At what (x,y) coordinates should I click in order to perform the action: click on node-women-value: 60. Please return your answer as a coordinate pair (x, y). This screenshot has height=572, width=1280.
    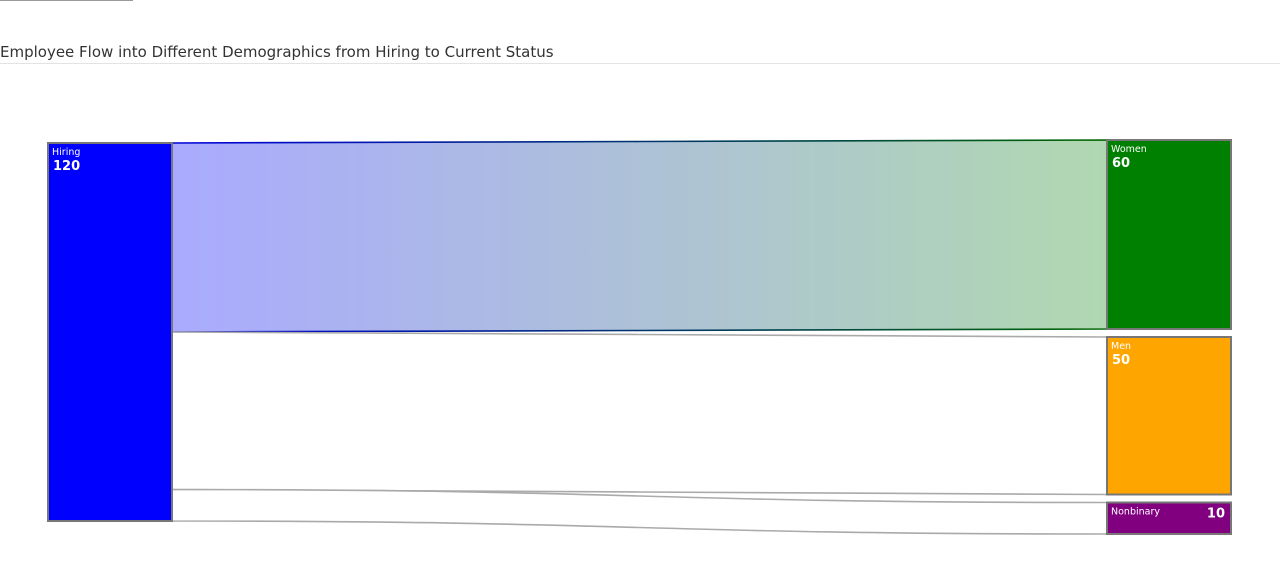
    Looking at the image, I should click on (1121, 163).